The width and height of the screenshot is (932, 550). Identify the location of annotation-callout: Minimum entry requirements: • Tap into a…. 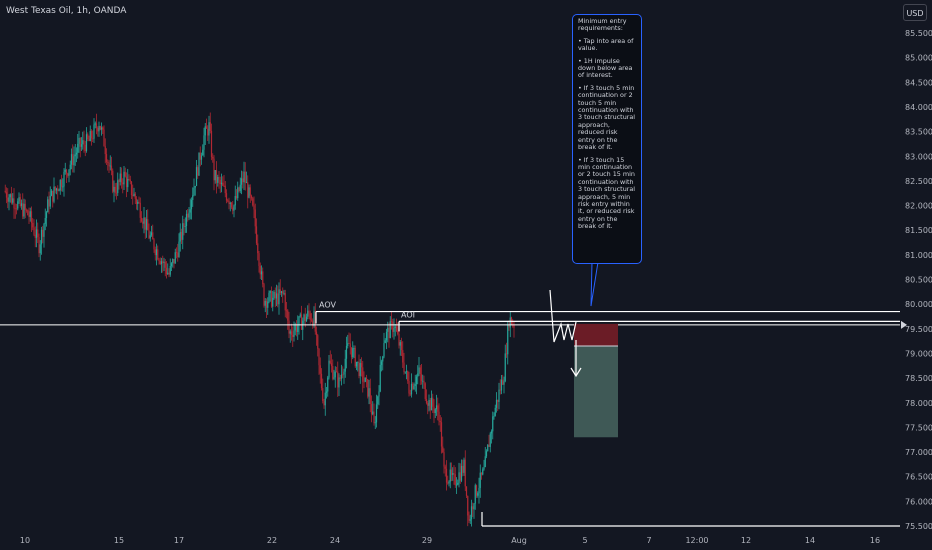
(607, 139).